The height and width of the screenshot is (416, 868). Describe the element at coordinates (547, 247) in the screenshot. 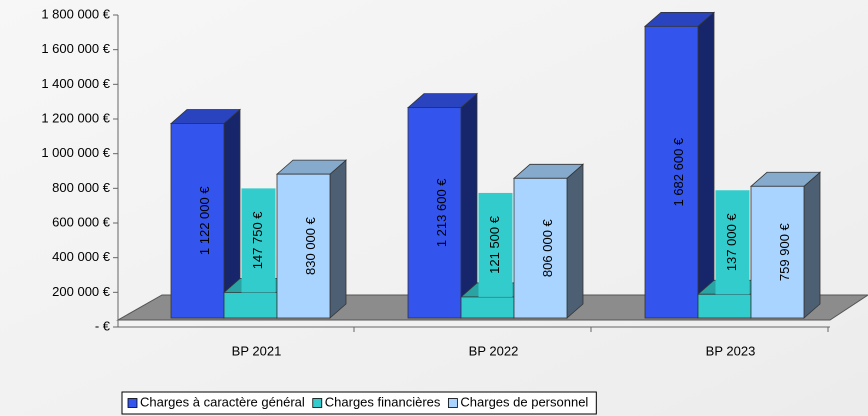

I see `data-label: 806 000 €` at that location.